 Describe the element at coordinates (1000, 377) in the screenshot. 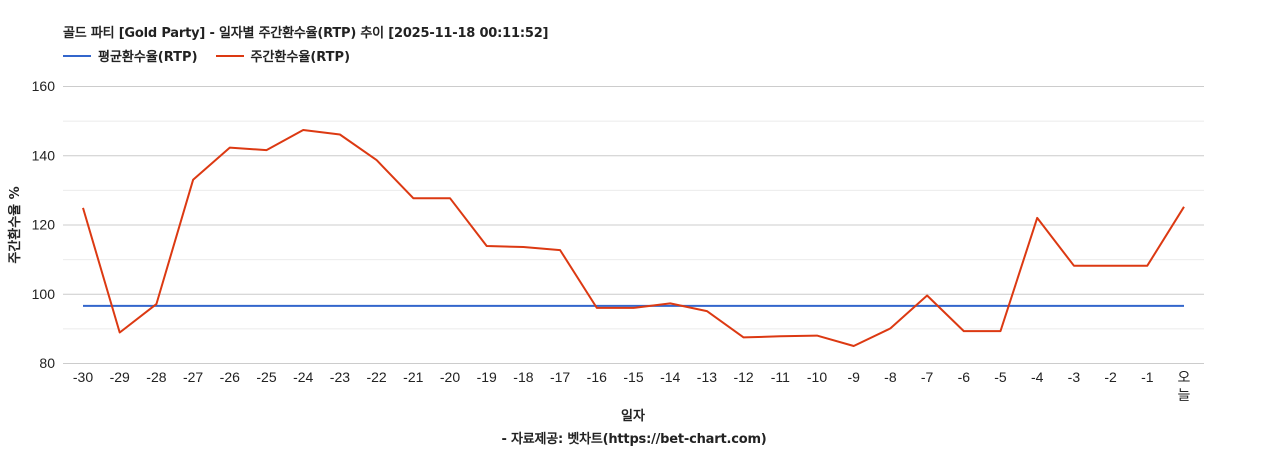

I see `x-tick-label: -5` at that location.